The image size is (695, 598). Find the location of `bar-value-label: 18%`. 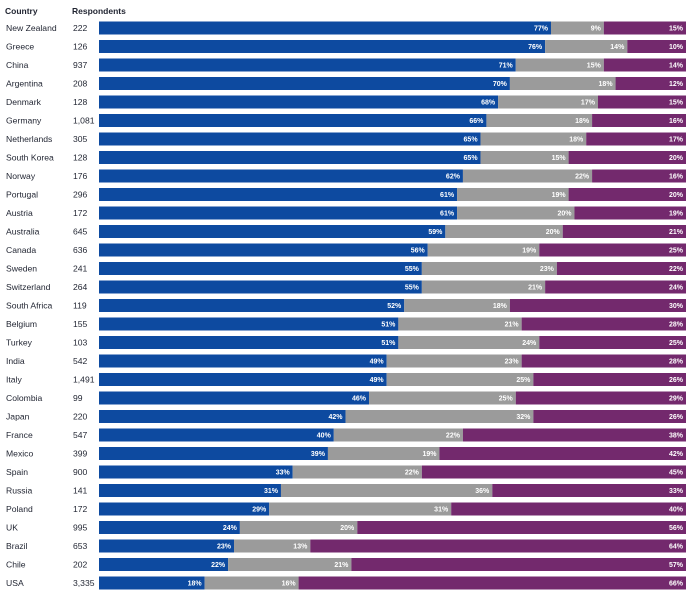

bar-value-label: 18% is located at coordinates (582, 121).